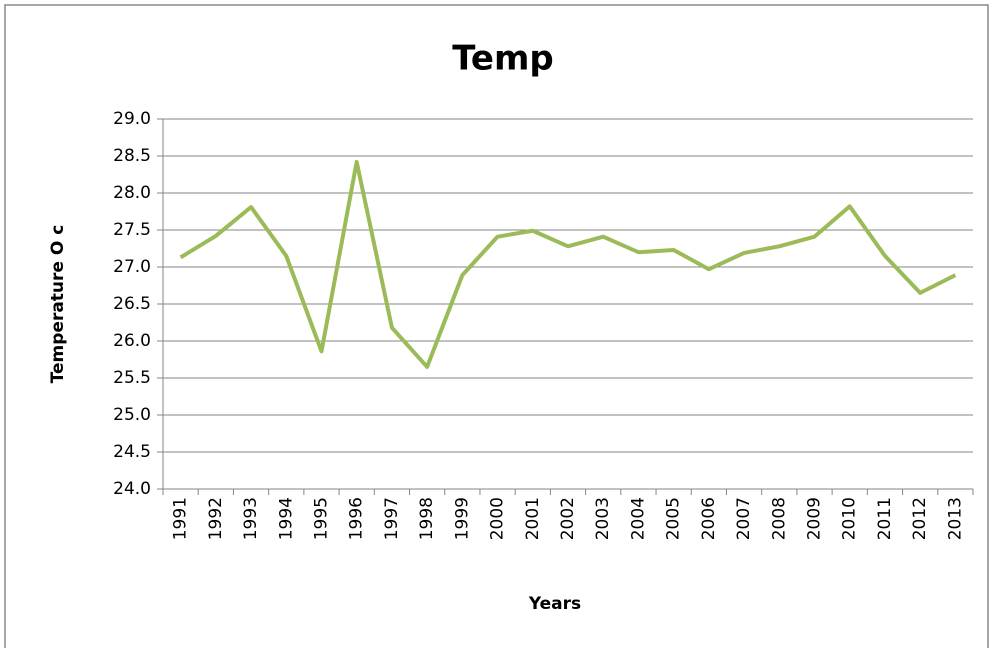 The width and height of the screenshot is (989, 648). I want to click on x-tick-label: 2004, so click(638, 518).